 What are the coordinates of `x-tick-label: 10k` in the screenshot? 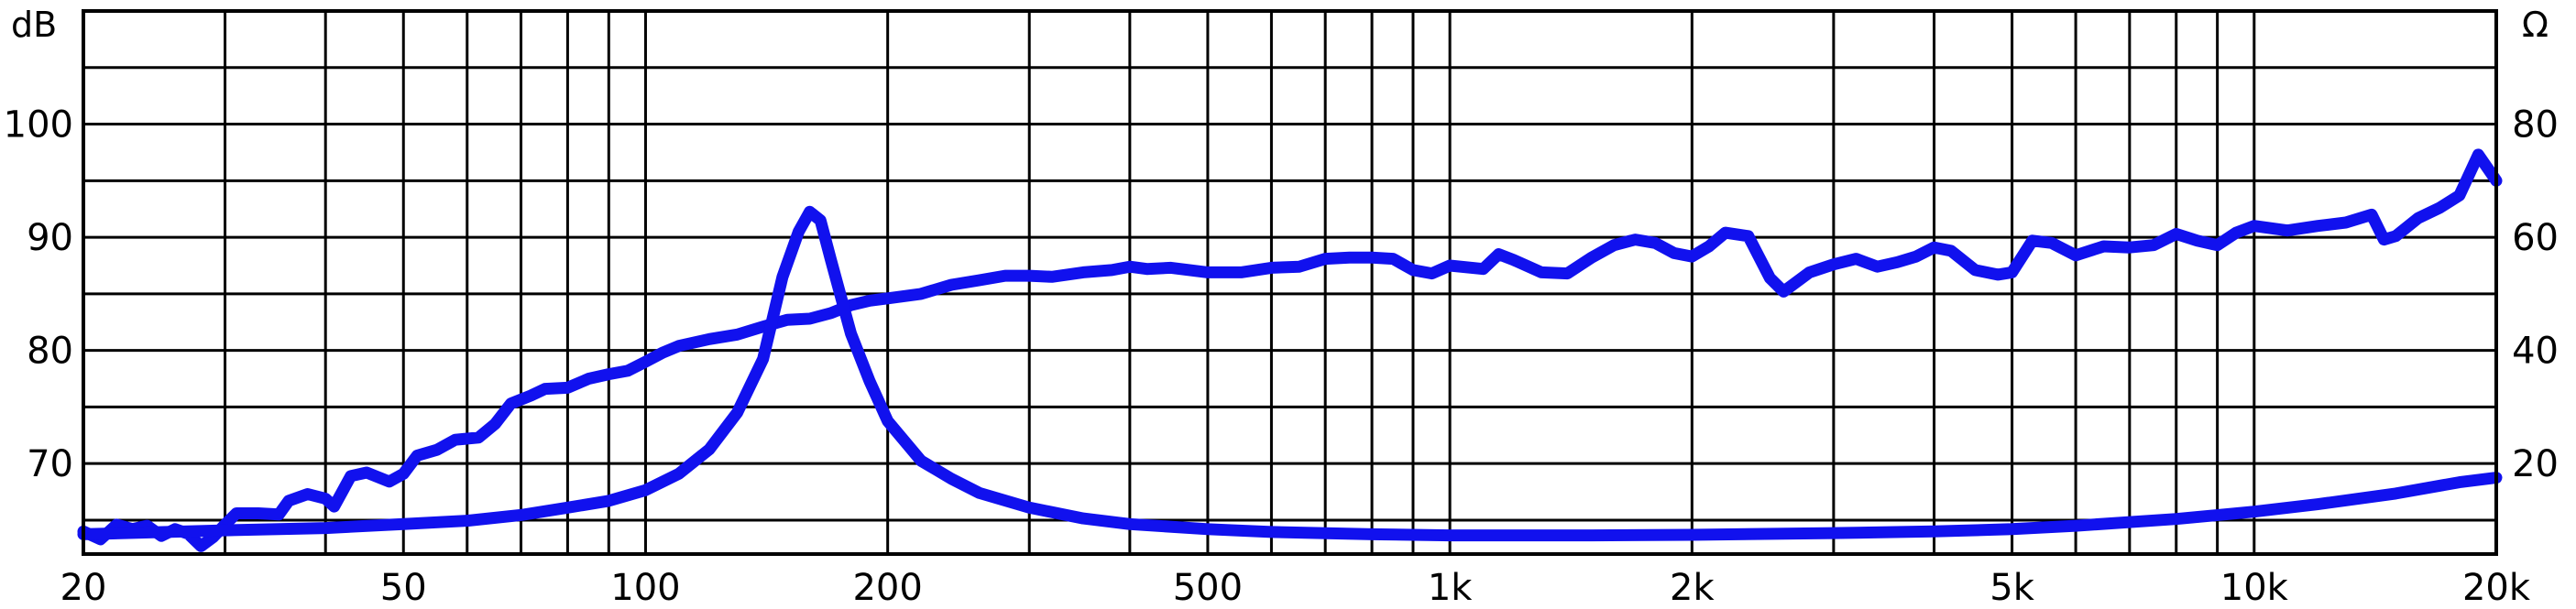 It's located at (2254, 588).